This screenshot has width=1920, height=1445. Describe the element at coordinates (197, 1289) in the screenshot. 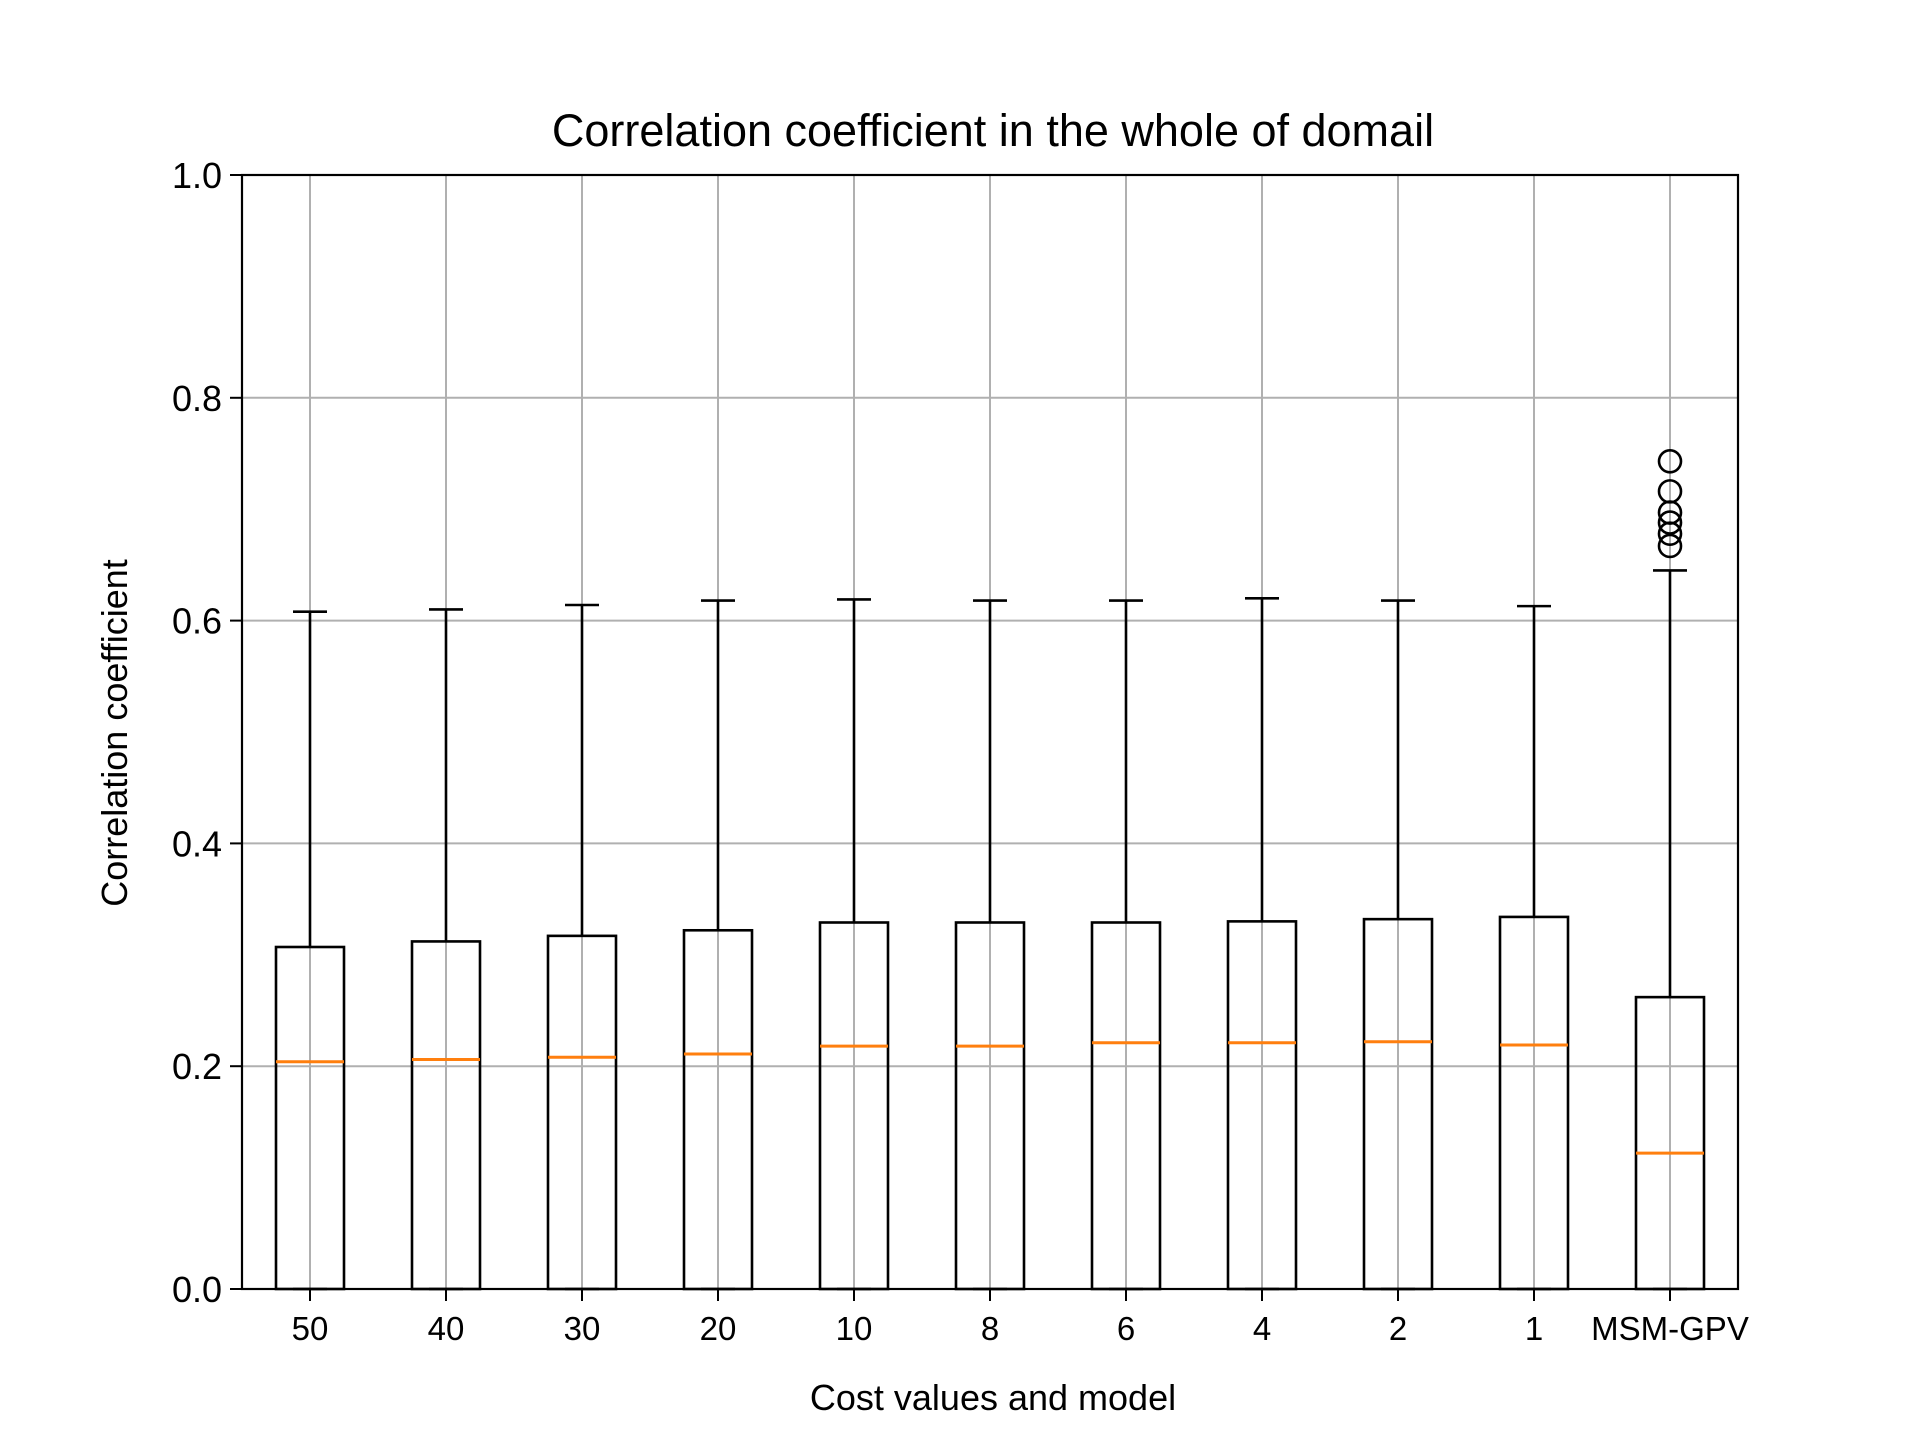

I see `y-tick-label: 0.0` at that location.